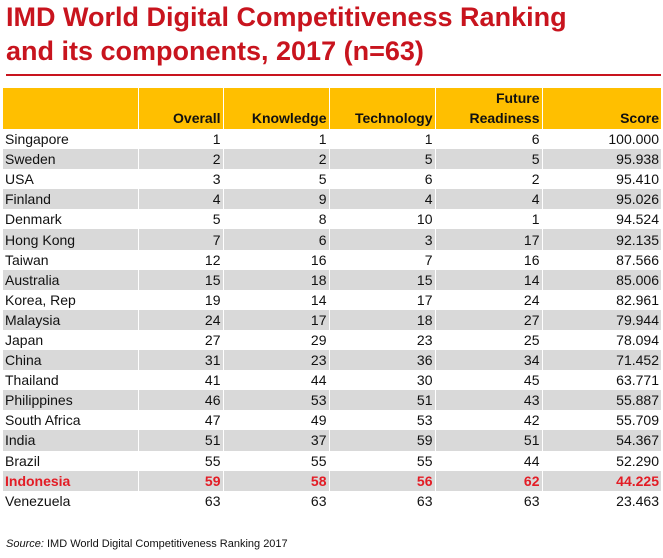 Image resolution: width=663 pixels, height=558 pixels. I want to click on table-row: Brazil 55 55 55 44 52.290, so click(332, 460).